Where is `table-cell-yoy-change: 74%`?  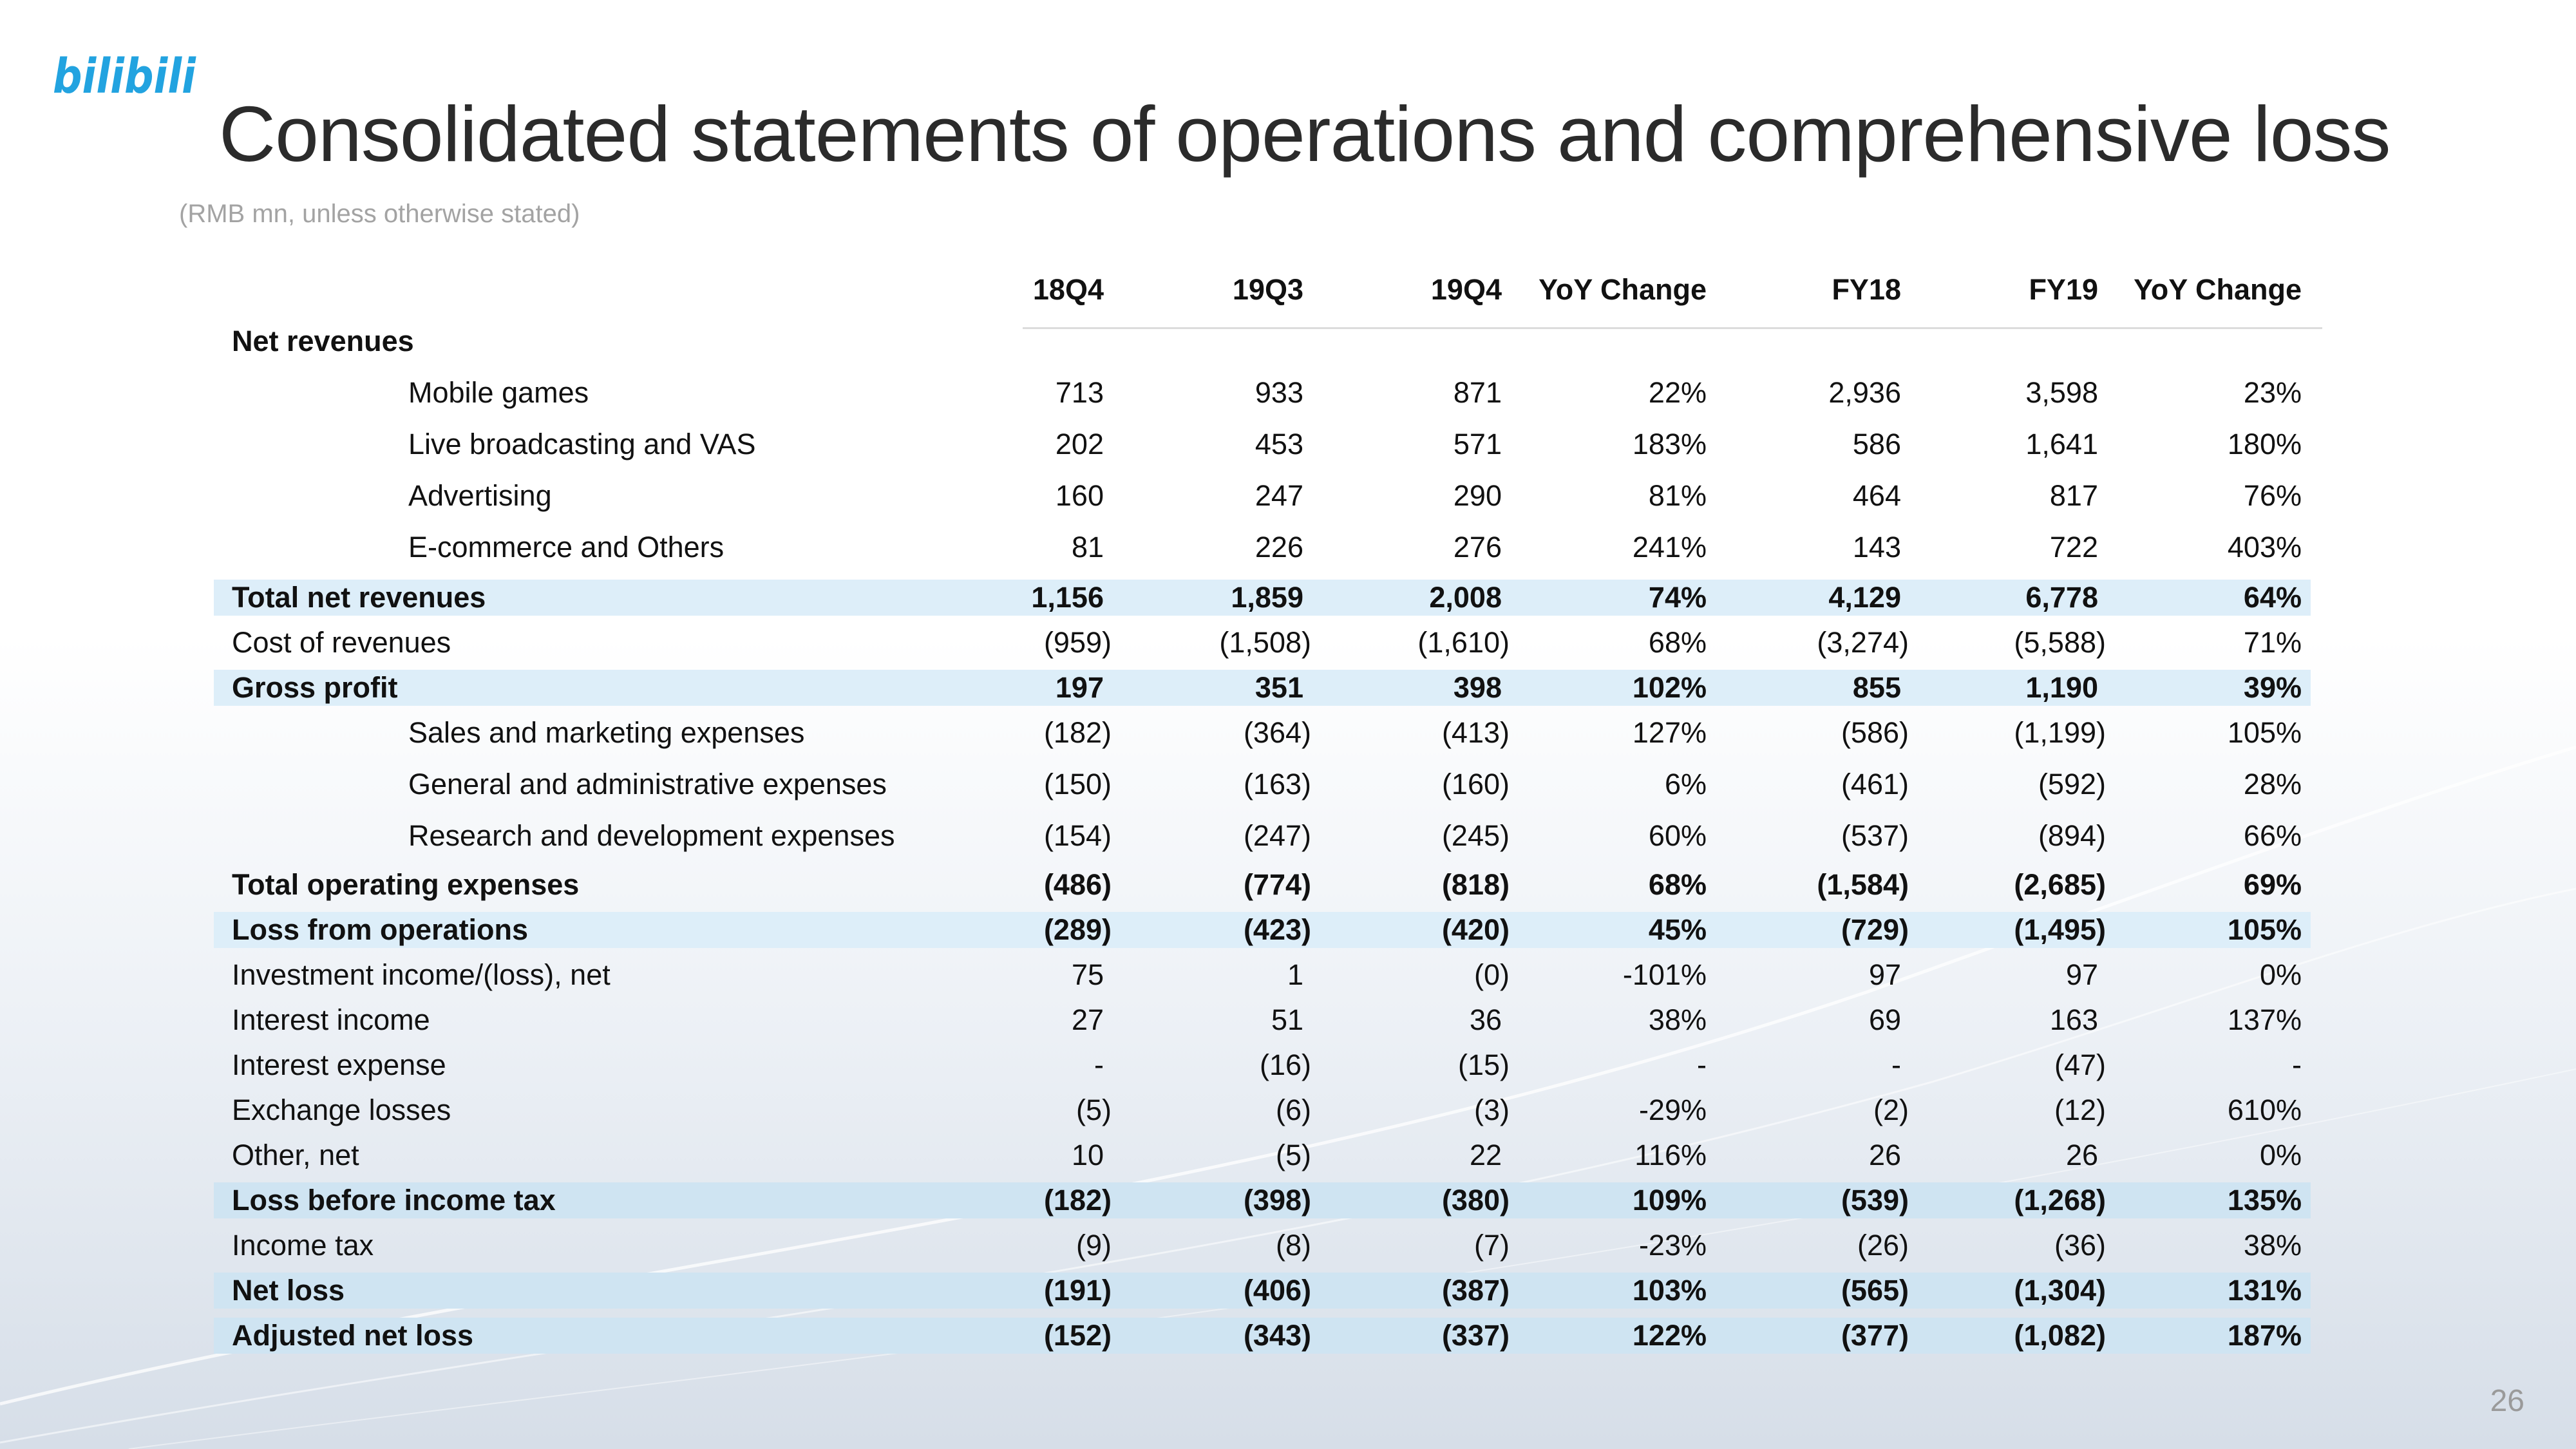 table-cell-yoy-change: 74% is located at coordinates (1677, 597).